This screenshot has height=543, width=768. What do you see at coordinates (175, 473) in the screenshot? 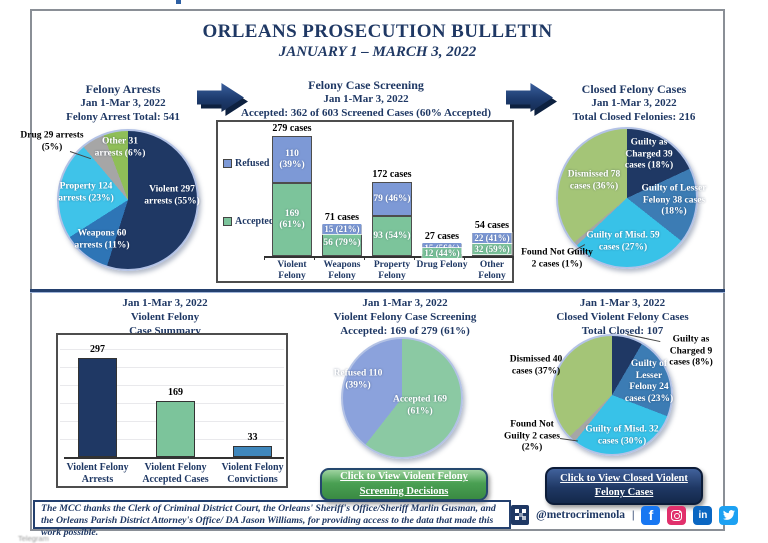
I see `bar-category-label: Violent Felony Accepted Cases` at bounding box center [175, 473].